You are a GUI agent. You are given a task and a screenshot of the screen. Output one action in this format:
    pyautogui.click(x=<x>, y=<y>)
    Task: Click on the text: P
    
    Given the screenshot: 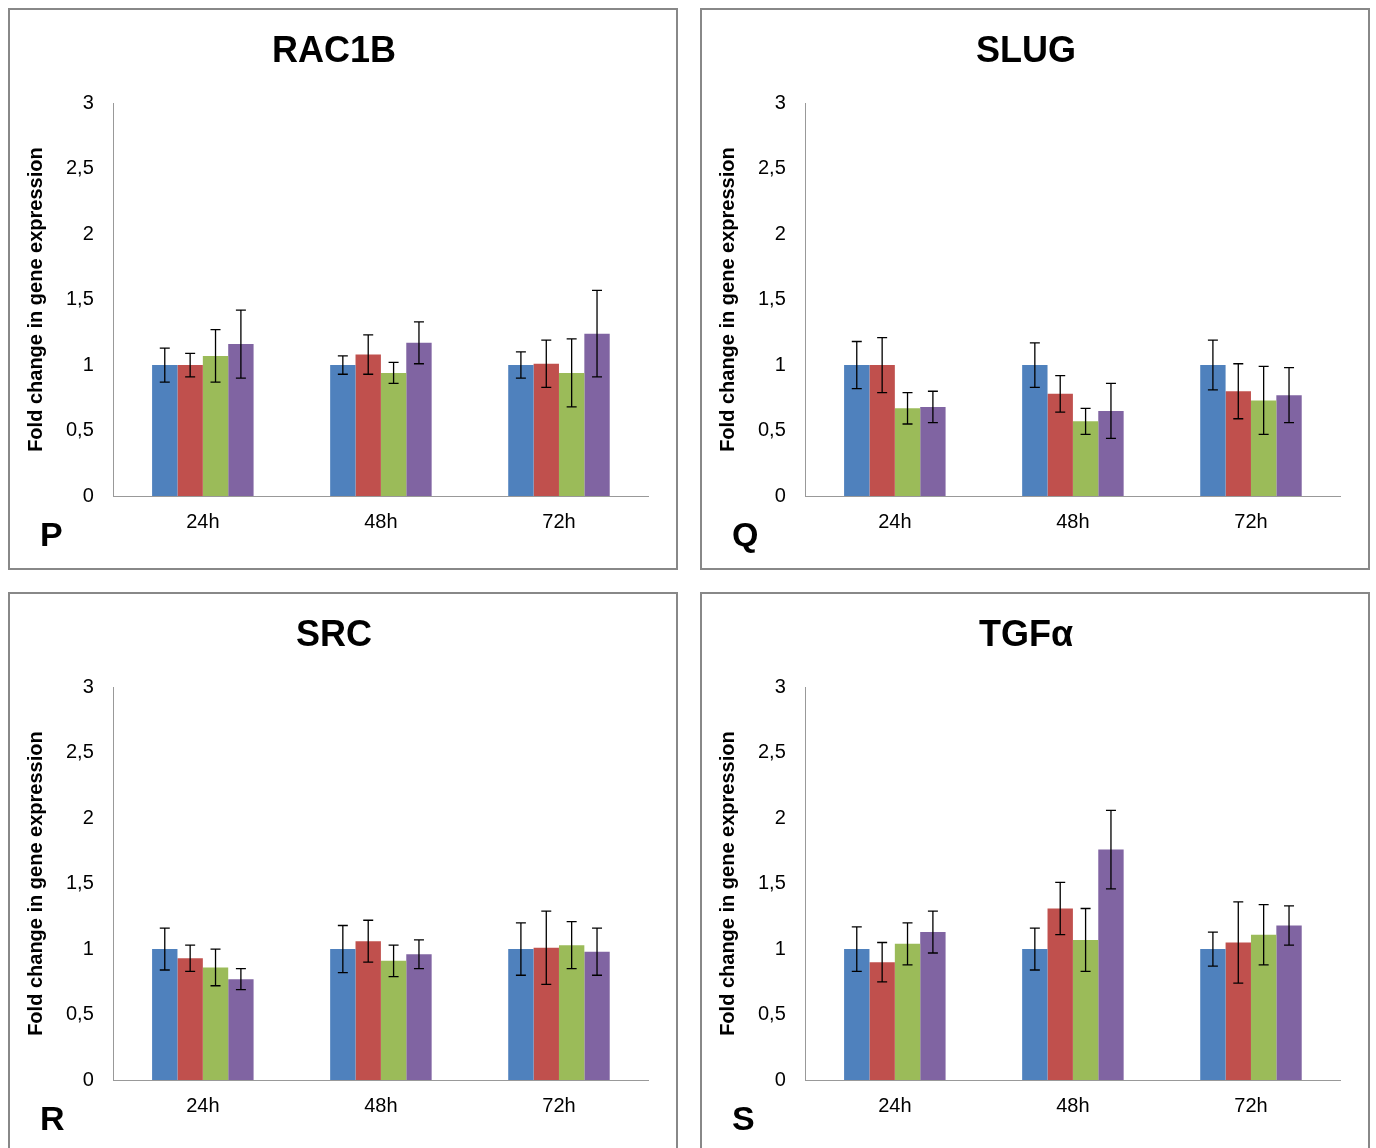 What is the action you would take?
    pyautogui.click(x=51, y=534)
    